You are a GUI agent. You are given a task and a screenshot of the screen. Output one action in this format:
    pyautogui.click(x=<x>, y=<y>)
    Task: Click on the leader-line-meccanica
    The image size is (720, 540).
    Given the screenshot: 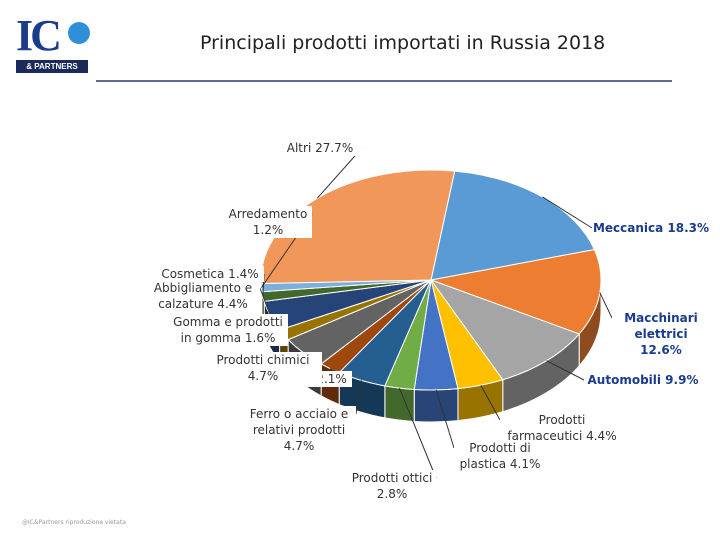 What is the action you would take?
    pyautogui.click(x=567, y=212)
    